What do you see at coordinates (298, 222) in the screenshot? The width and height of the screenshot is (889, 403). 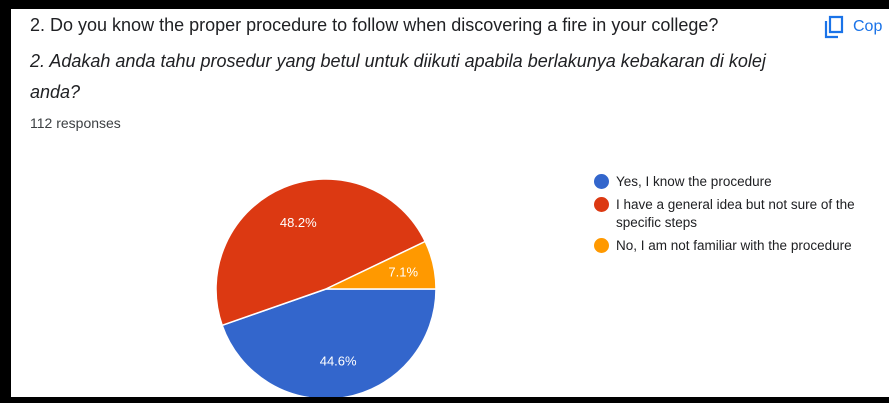 I see `slice-label: 48.2%` at bounding box center [298, 222].